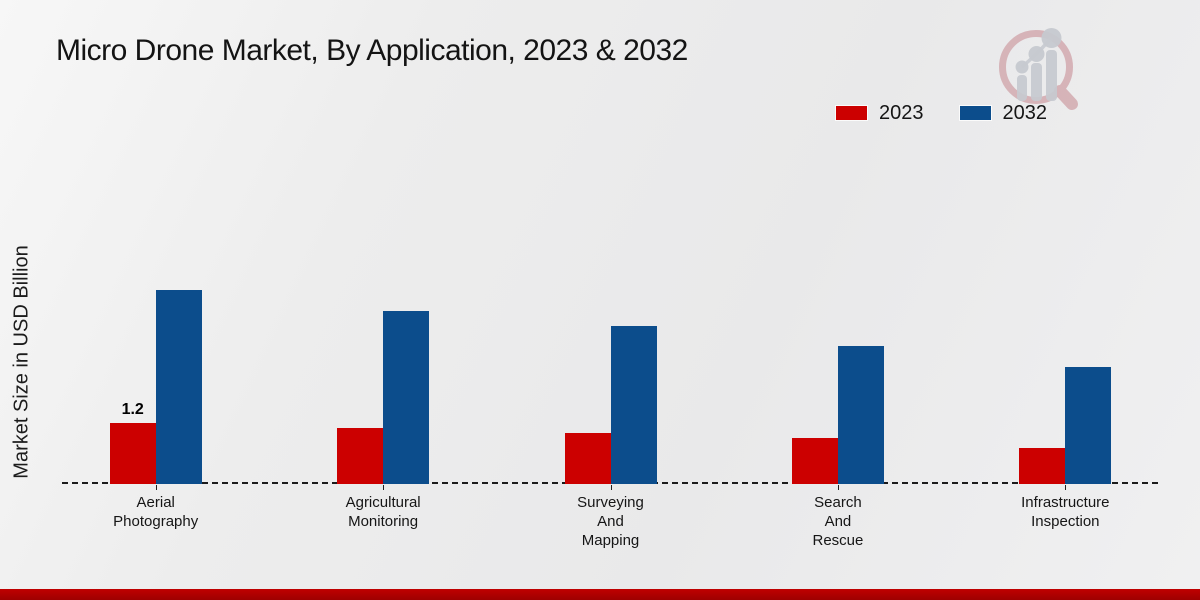 The width and height of the screenshot is (1200, 600). I want to click on legend-swatch-2023, so click(851, 113).